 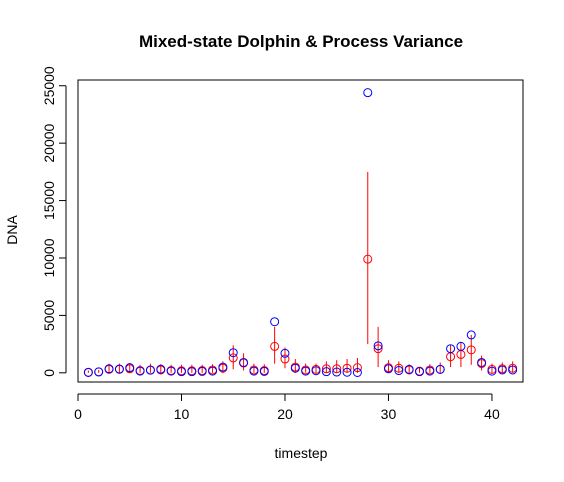 What do you see at coordinates (49, 142) in the screenshot?
I see `y-tick-label: 20000` at bounding box center [49, 142].